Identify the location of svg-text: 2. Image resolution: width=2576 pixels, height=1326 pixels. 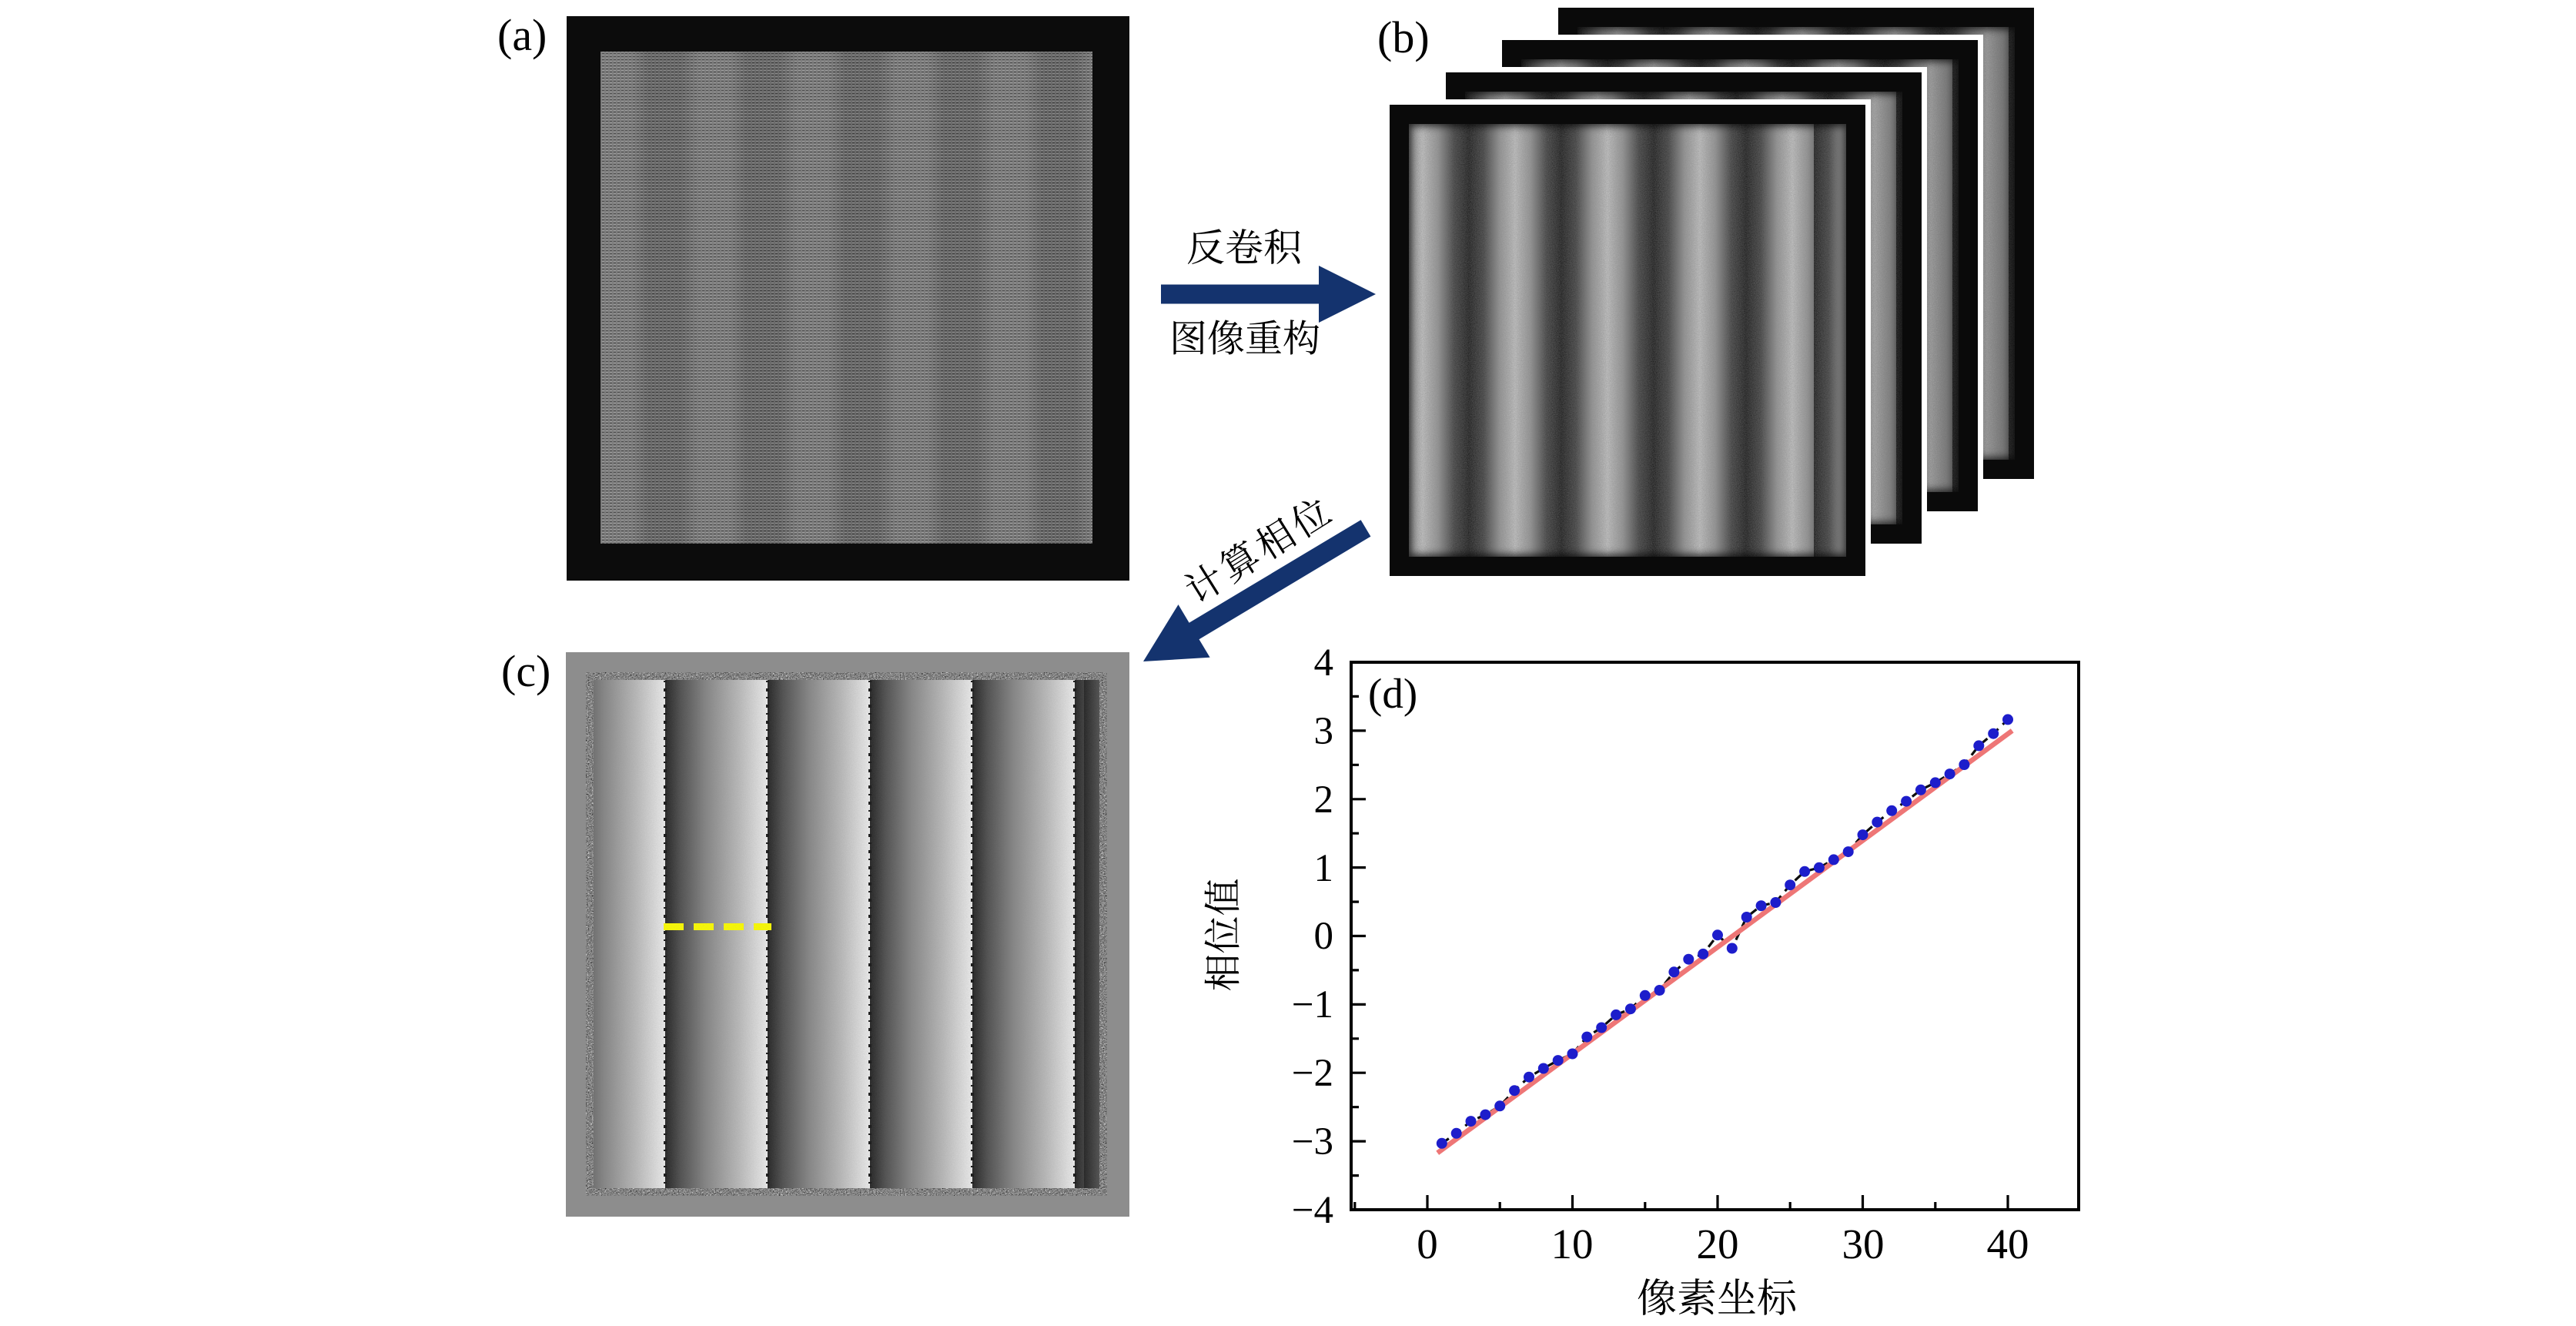
(1324, 801).